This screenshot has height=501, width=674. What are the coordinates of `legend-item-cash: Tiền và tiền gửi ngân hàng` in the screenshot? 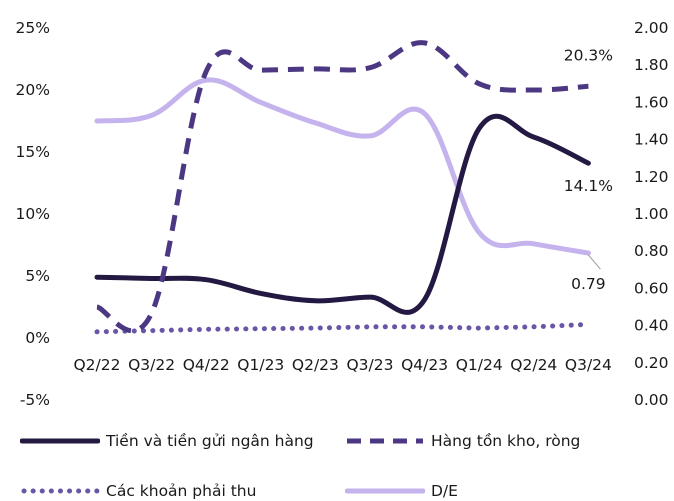 It's located at (167, 441).